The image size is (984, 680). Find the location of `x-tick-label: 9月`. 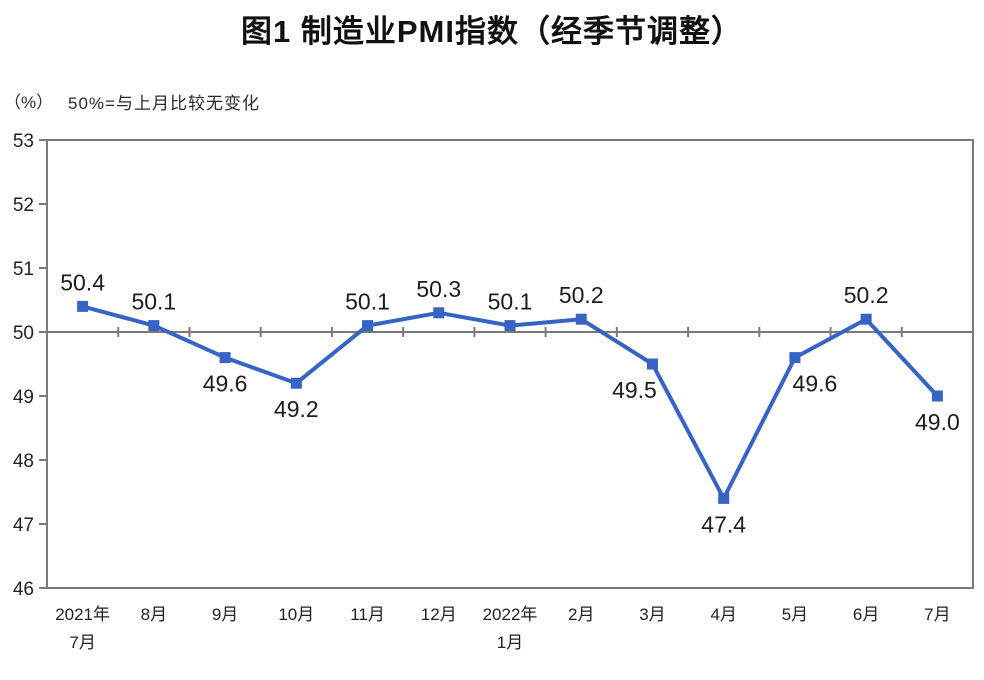

x-tick-label: 9月 is located at coordinates (225, 614).